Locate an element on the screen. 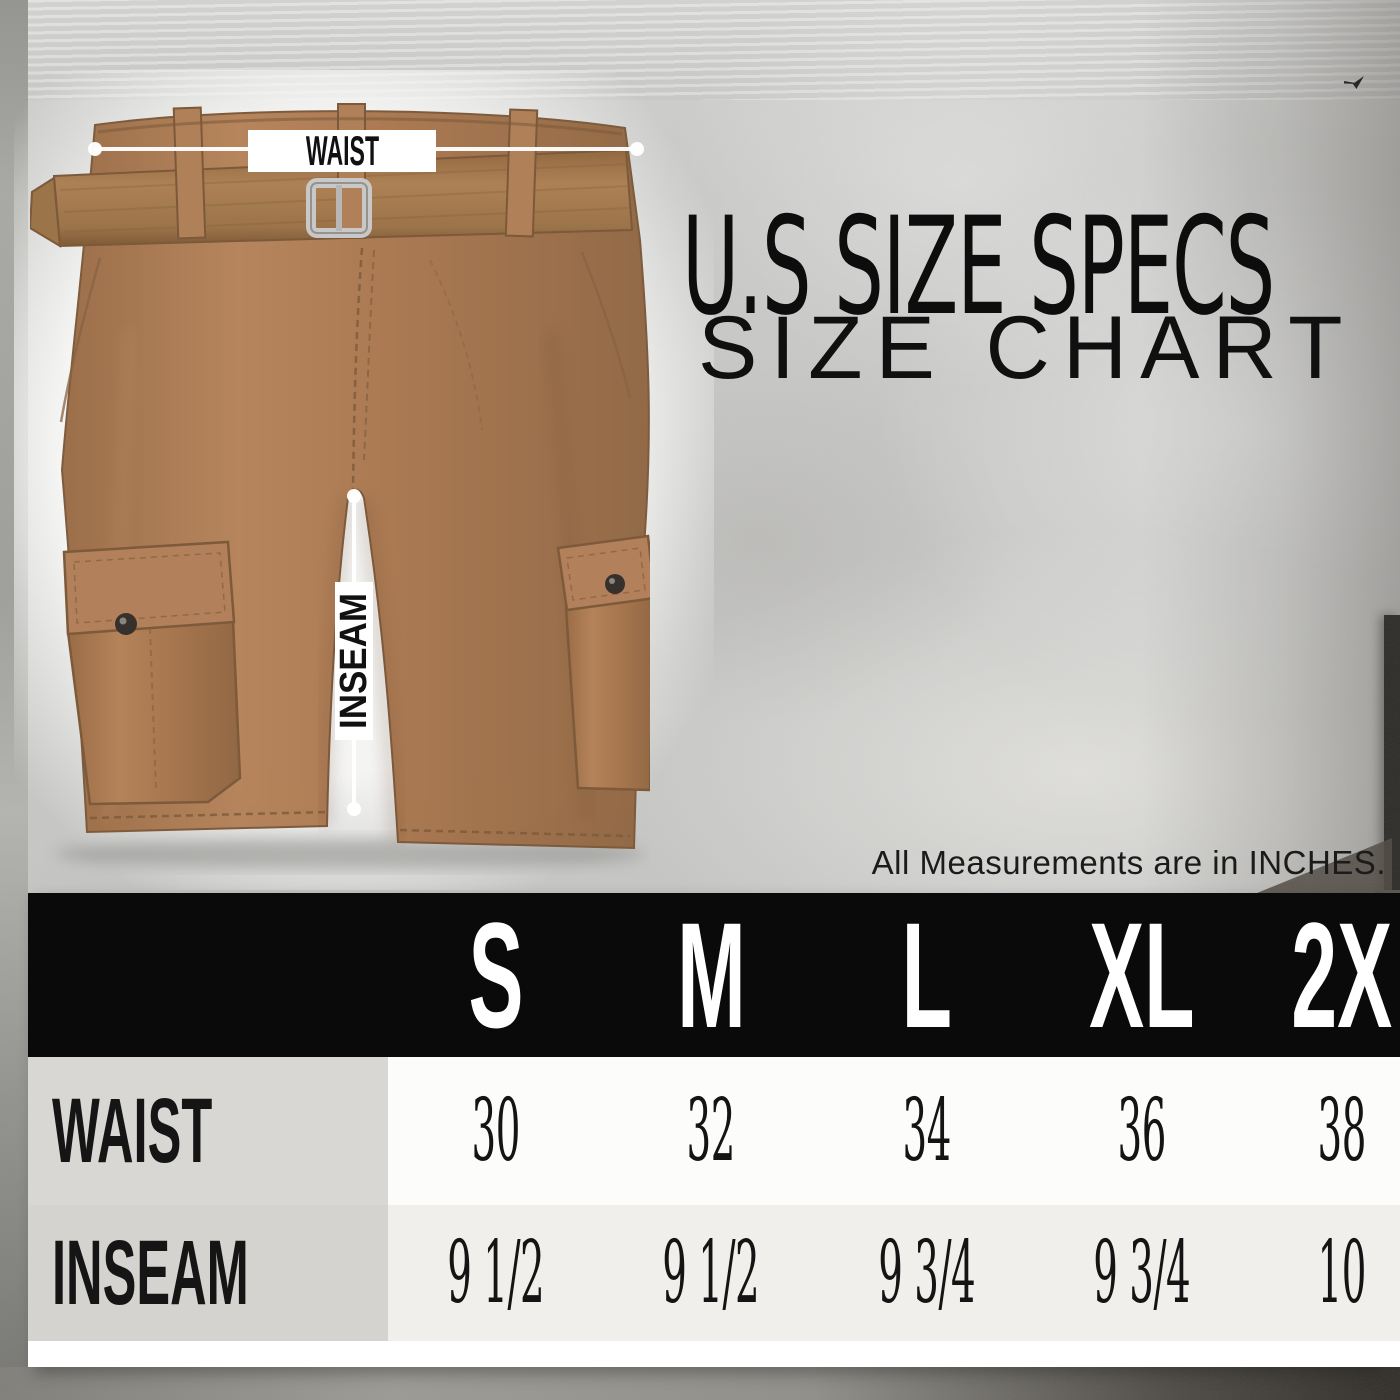  table-header-size-s: S is located at coordinates (496, 975).